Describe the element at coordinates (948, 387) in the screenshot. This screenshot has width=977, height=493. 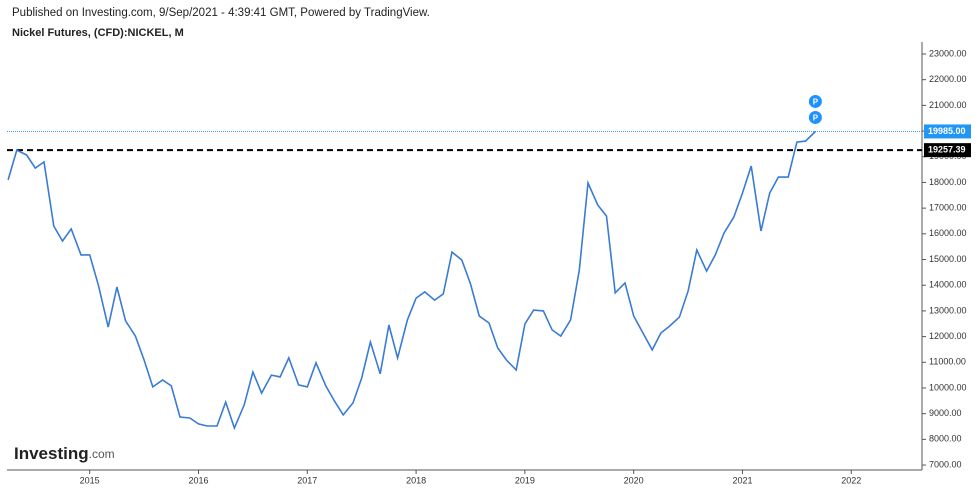
I see `y-tick-label: 10000.00` at that location.